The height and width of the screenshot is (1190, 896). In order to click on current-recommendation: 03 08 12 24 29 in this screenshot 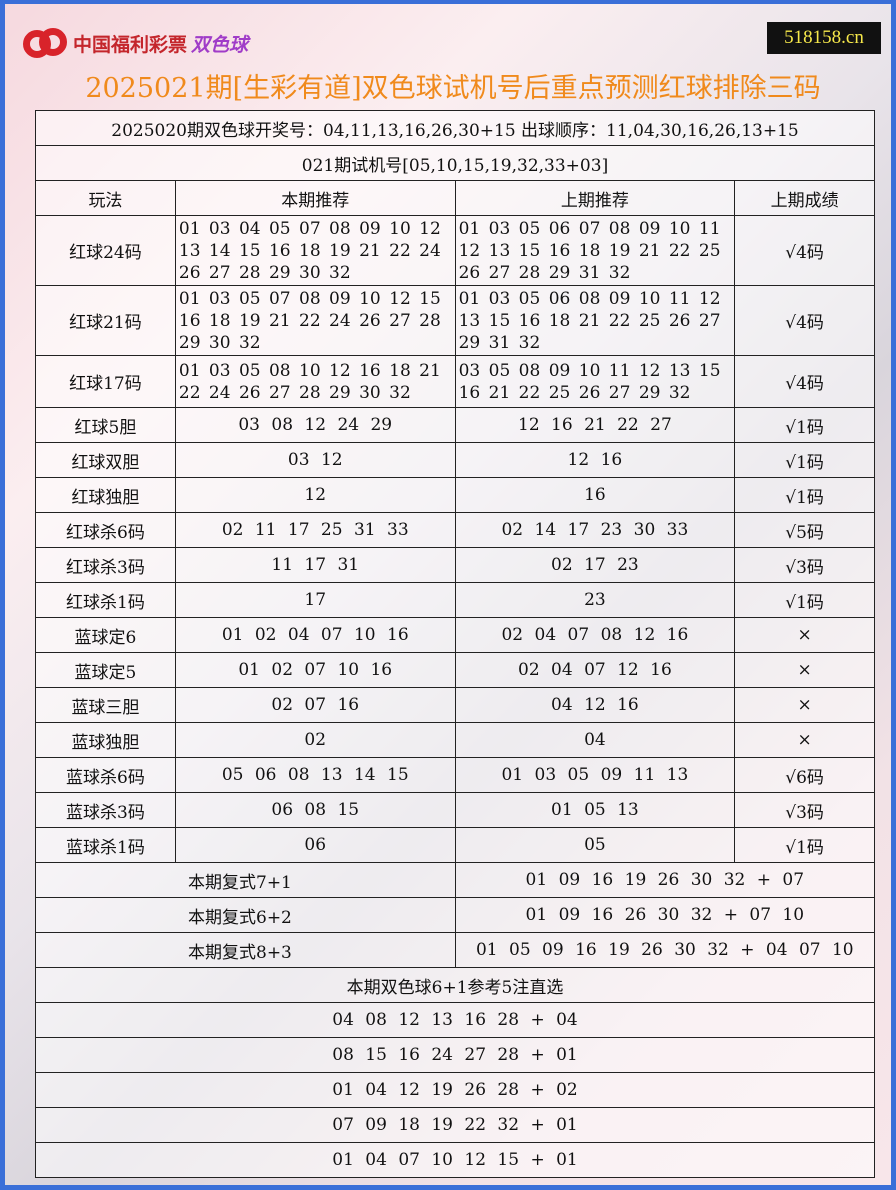, I will do `click(315, 425)`.